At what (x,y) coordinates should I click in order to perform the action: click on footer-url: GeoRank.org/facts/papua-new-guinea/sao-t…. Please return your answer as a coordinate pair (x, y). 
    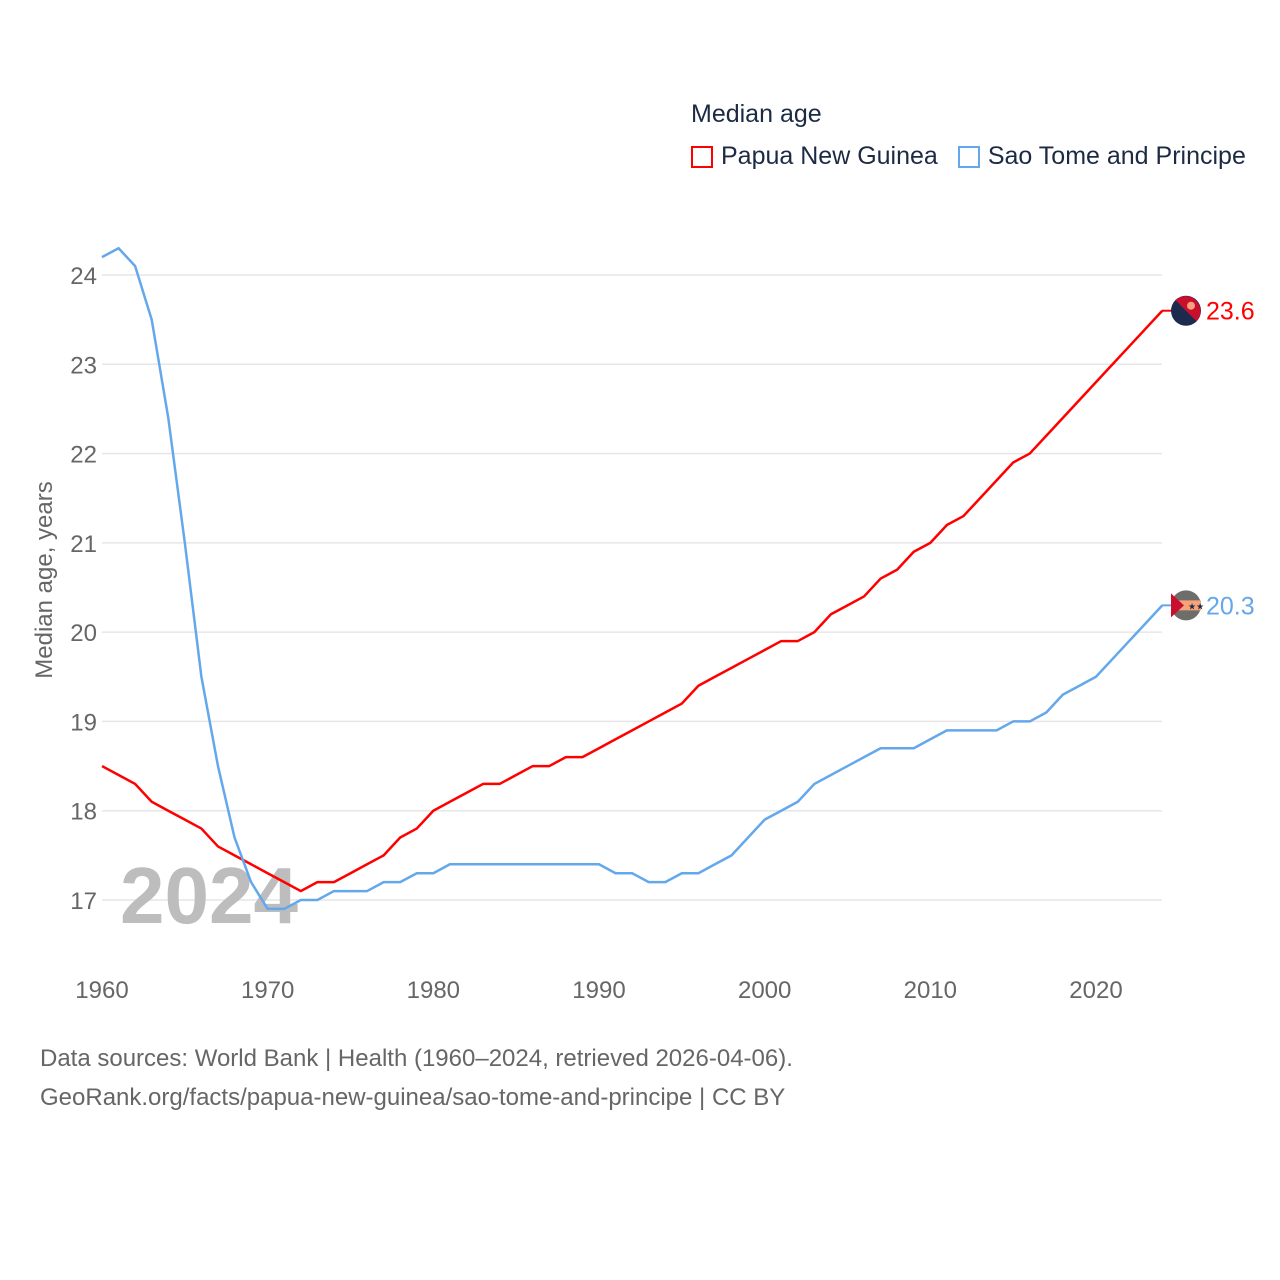
    Looking at the image, I should click on (413, 1097).